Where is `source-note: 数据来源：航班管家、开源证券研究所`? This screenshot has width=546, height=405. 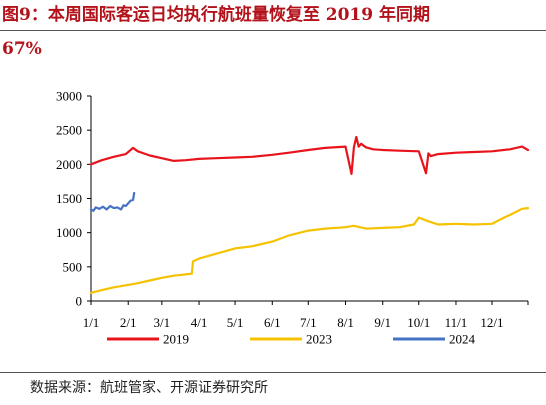 source-note: 数据来源：航班管家、开源证券研究所 is located at coordinates (149, 388).